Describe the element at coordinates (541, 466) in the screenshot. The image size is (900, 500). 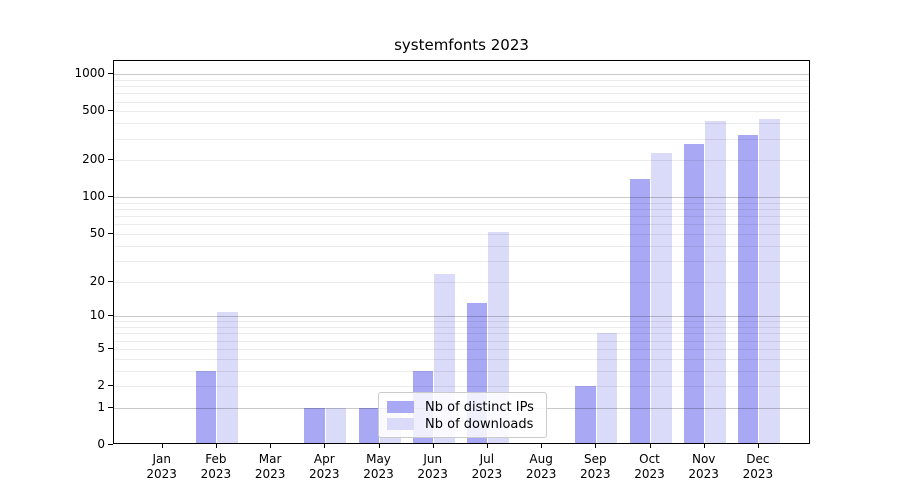
I see `x-tick-label-aug: Aug 2023` at that location.